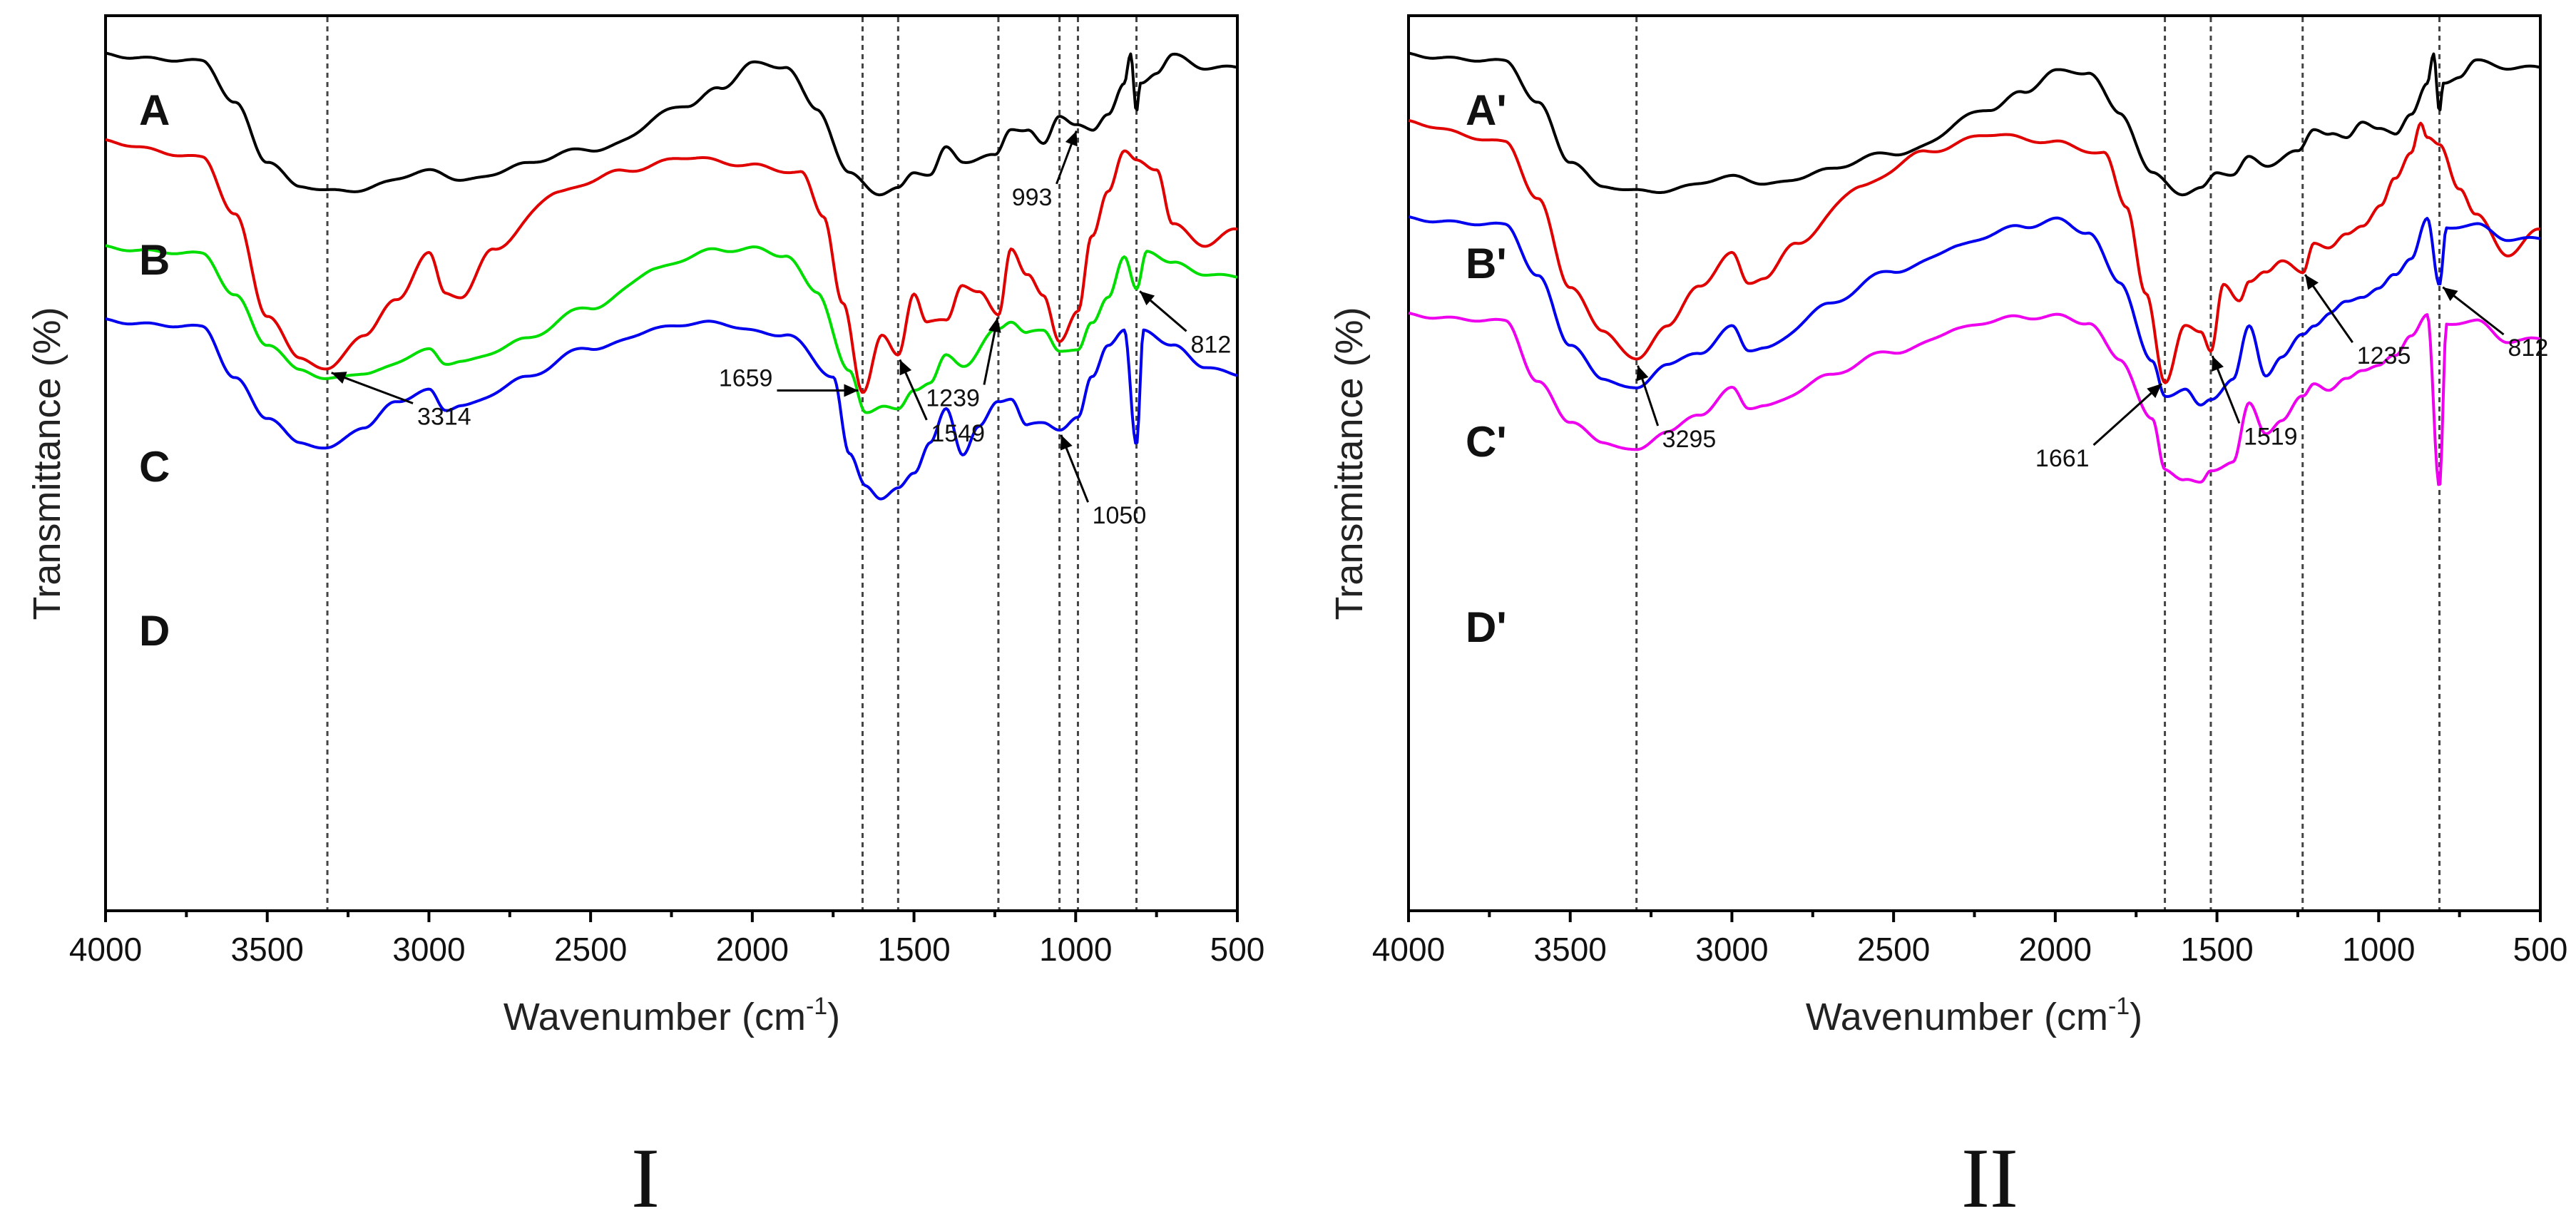  I want to click on annotation-label: 1239, so click(953, 399).